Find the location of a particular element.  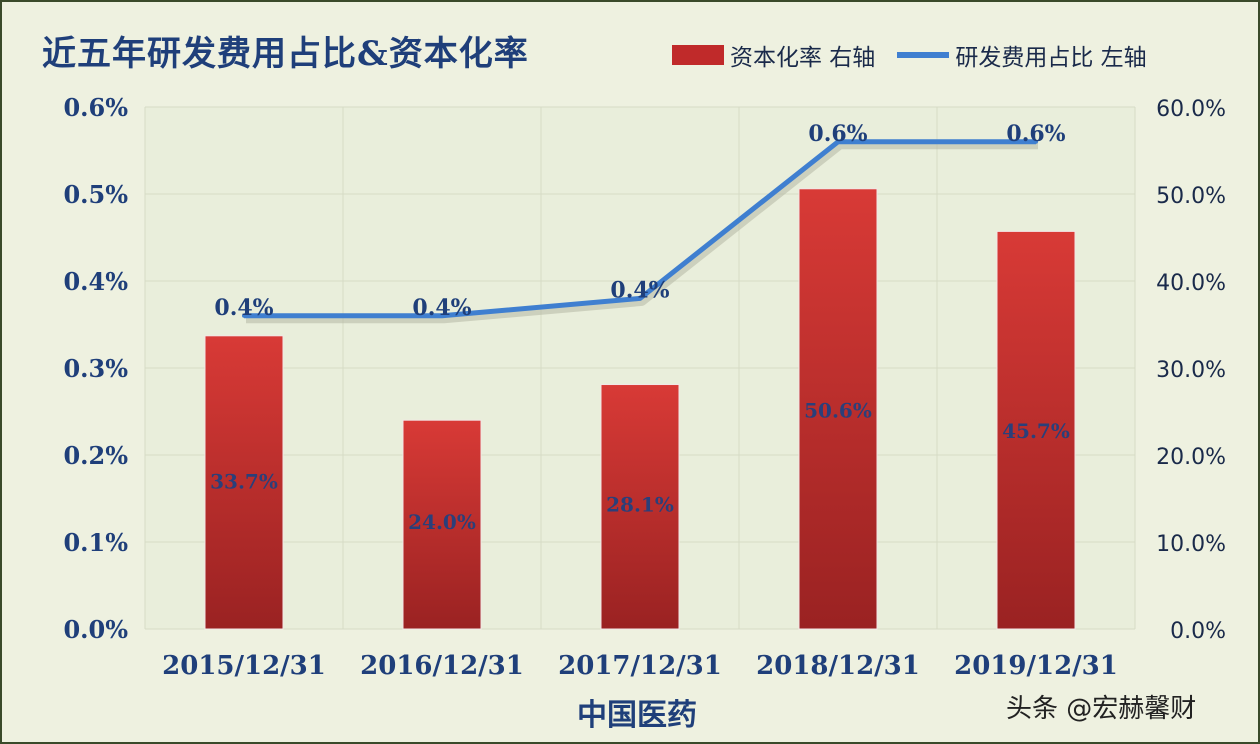

y-right-tick-label: 20.0% is located at coordinates (1191, 457).